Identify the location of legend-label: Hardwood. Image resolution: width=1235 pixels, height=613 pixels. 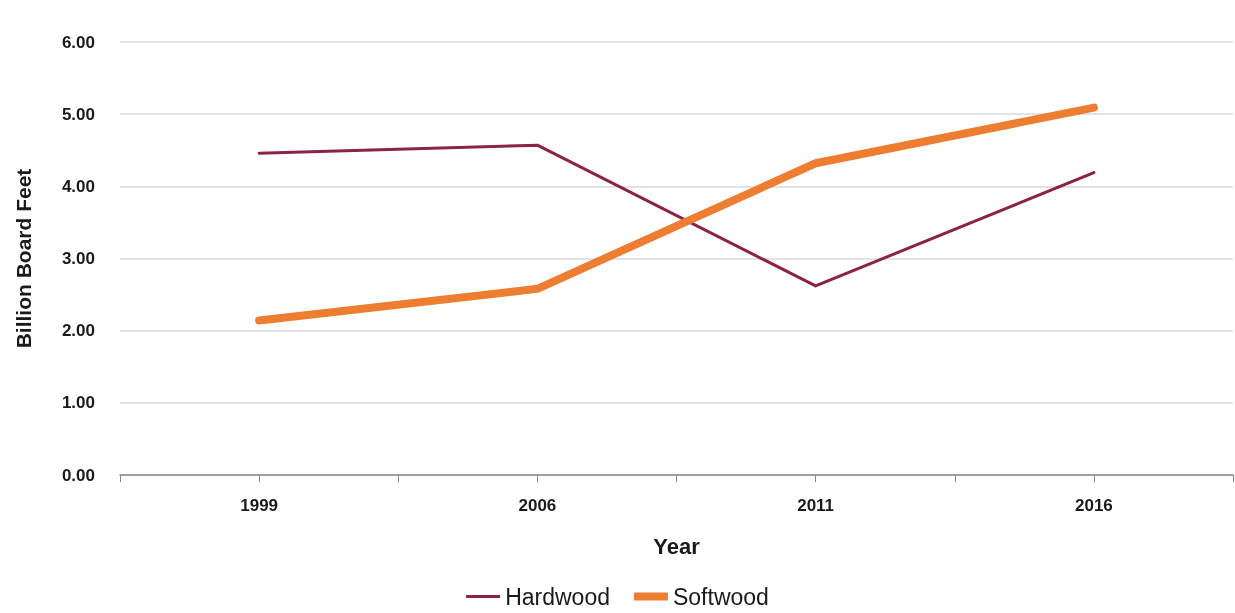
(557, 596).